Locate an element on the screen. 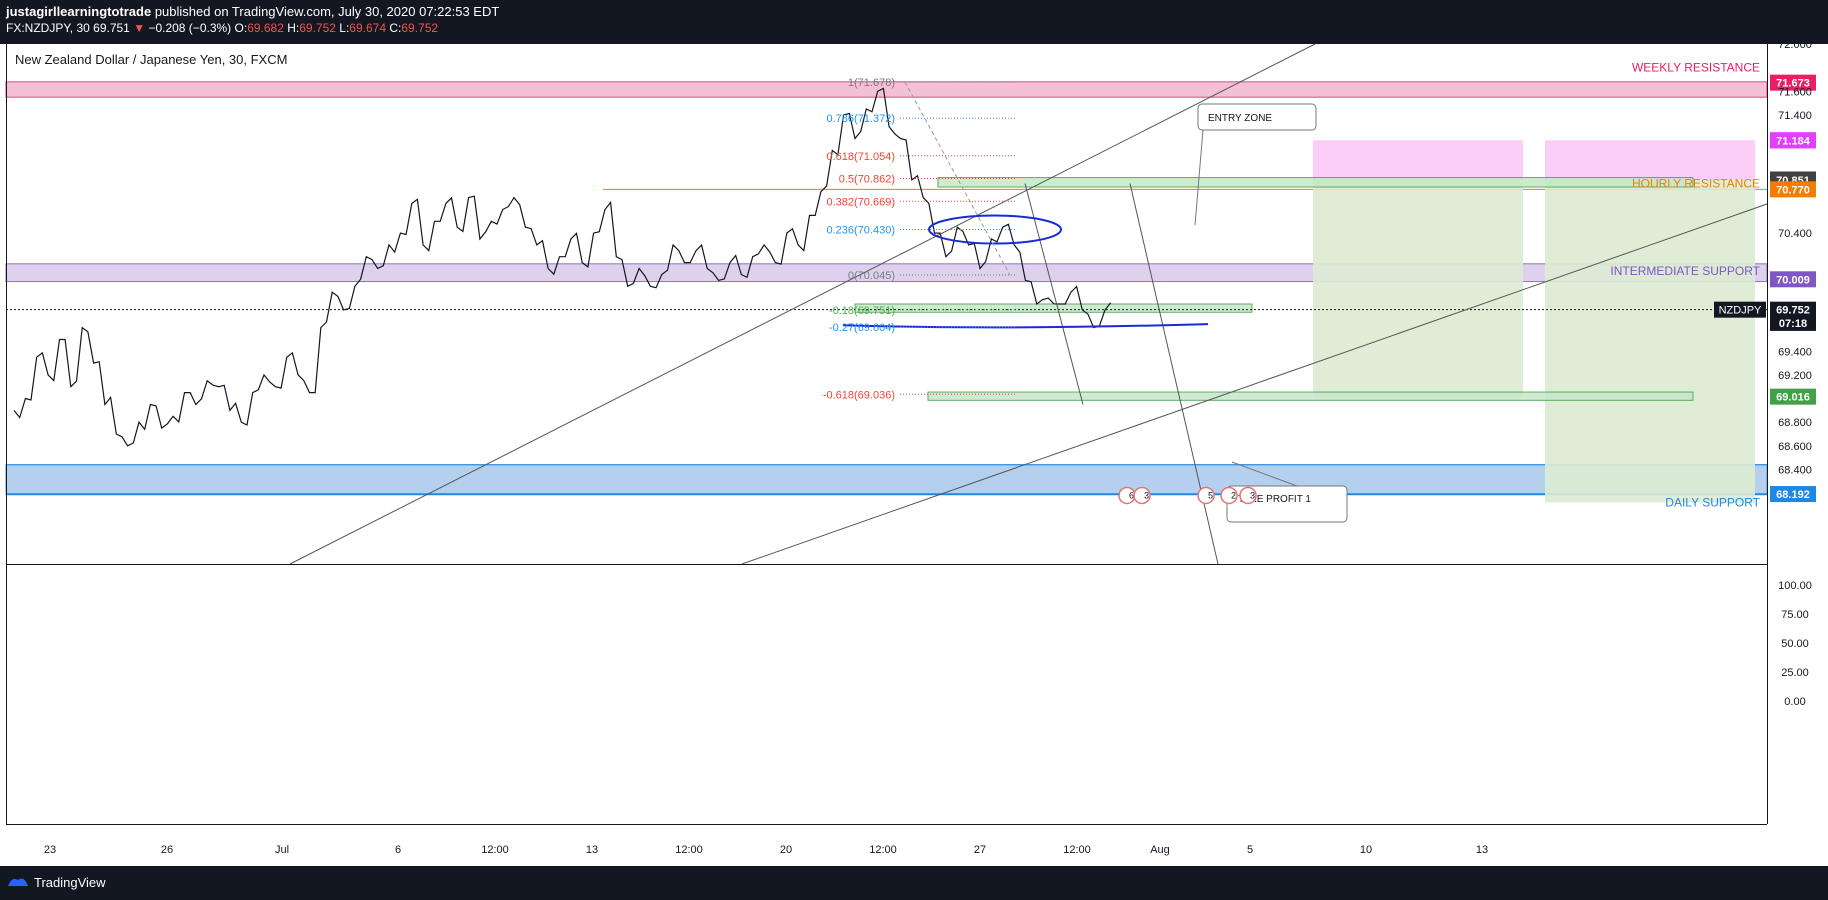 This screenshot has height=900, width=1828. price-tag-0: 71.673 is located at coordinates (1793, 82).